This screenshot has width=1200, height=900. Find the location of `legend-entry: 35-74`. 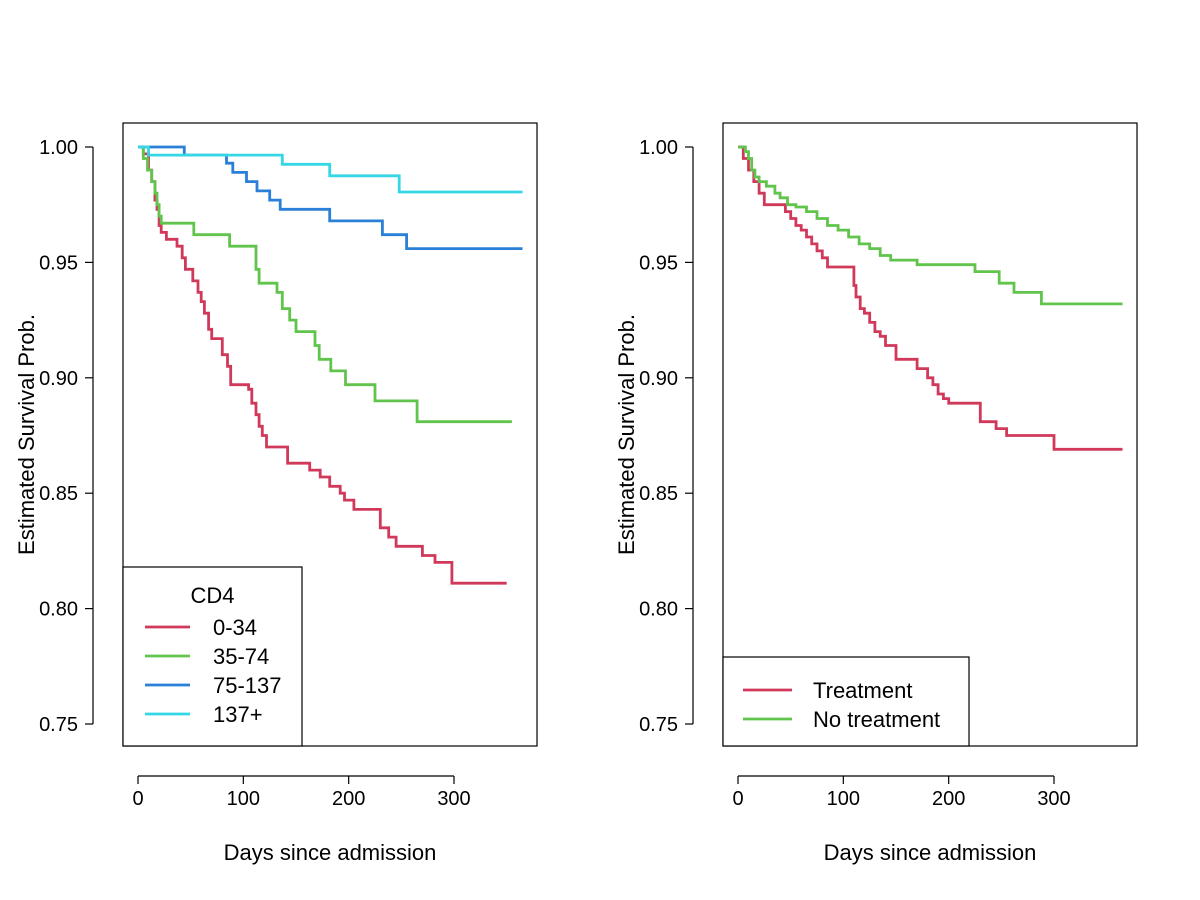

legend-entry: 35-74 is located at coordinates (241, 656).